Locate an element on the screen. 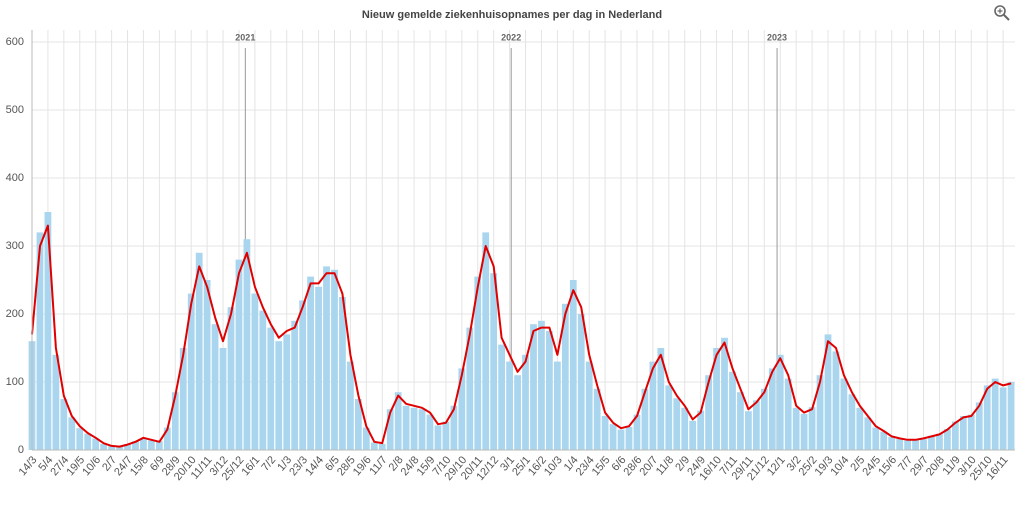 The height and width of the screenshot is (515, 1024). y-tick-label: 100 is located at coordinates (15, 382).